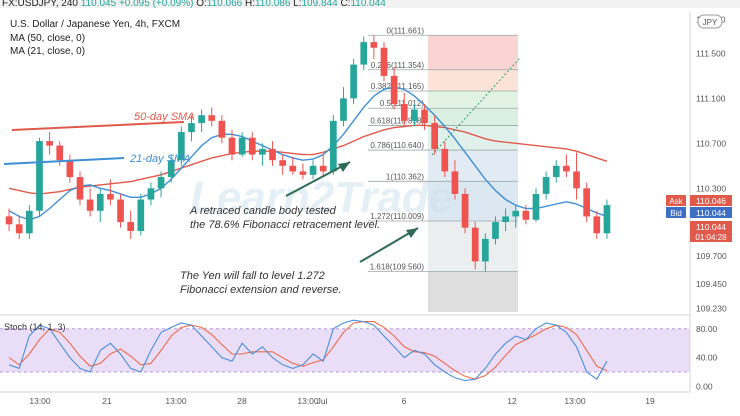 Image resolution: width=740 pixels, height=416 pixels. What do you see at coordinates (512, 401) in the screenshot?
I see `time-tick-label: 12` at bounding box center [512, 401].